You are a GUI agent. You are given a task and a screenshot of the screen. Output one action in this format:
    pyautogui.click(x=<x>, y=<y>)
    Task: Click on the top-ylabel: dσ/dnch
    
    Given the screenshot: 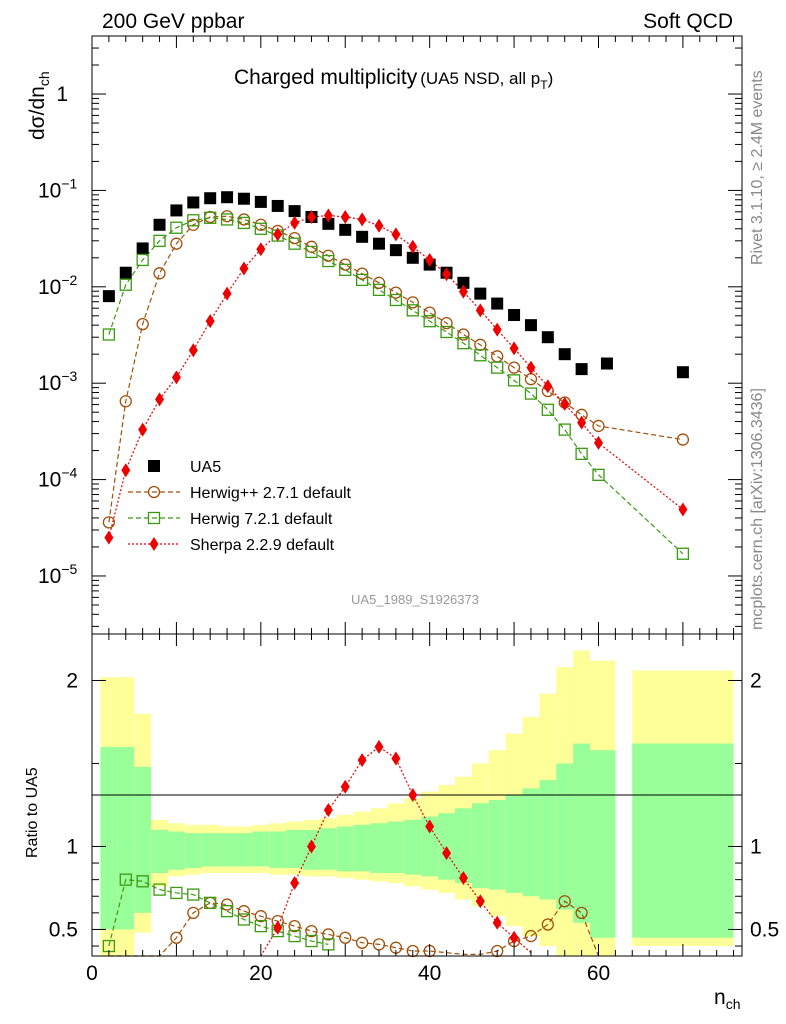 What is the action you would take?
    pyautogui.click(x=39, y=105)
    